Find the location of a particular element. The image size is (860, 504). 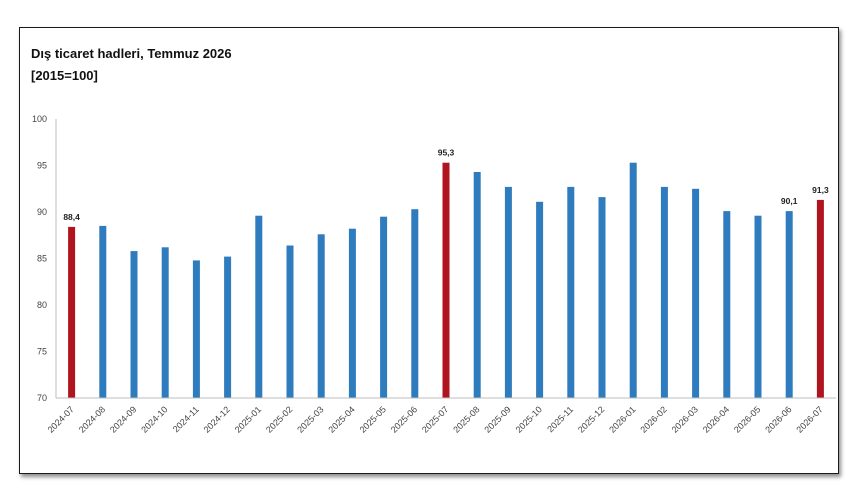

data-label: 90,1 is located at coordinates (789, 201).